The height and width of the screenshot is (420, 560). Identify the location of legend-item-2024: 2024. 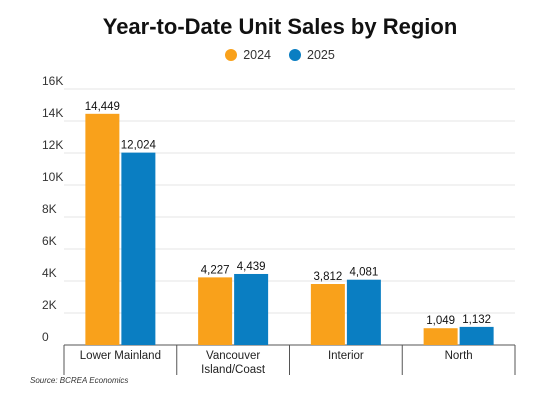
(248, 55).